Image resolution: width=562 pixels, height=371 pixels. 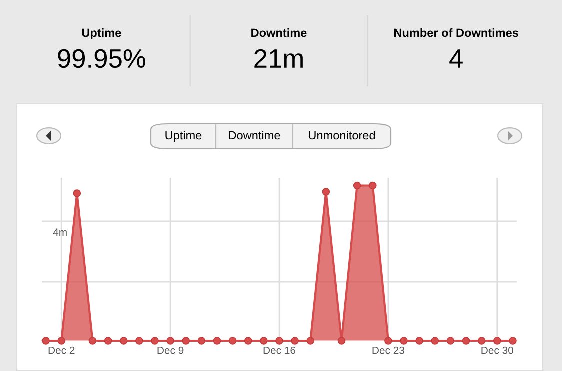 What do you see at coordinates (456, 59) in the screenshot?
I see `text: 4` at bounding box center [456, 59].